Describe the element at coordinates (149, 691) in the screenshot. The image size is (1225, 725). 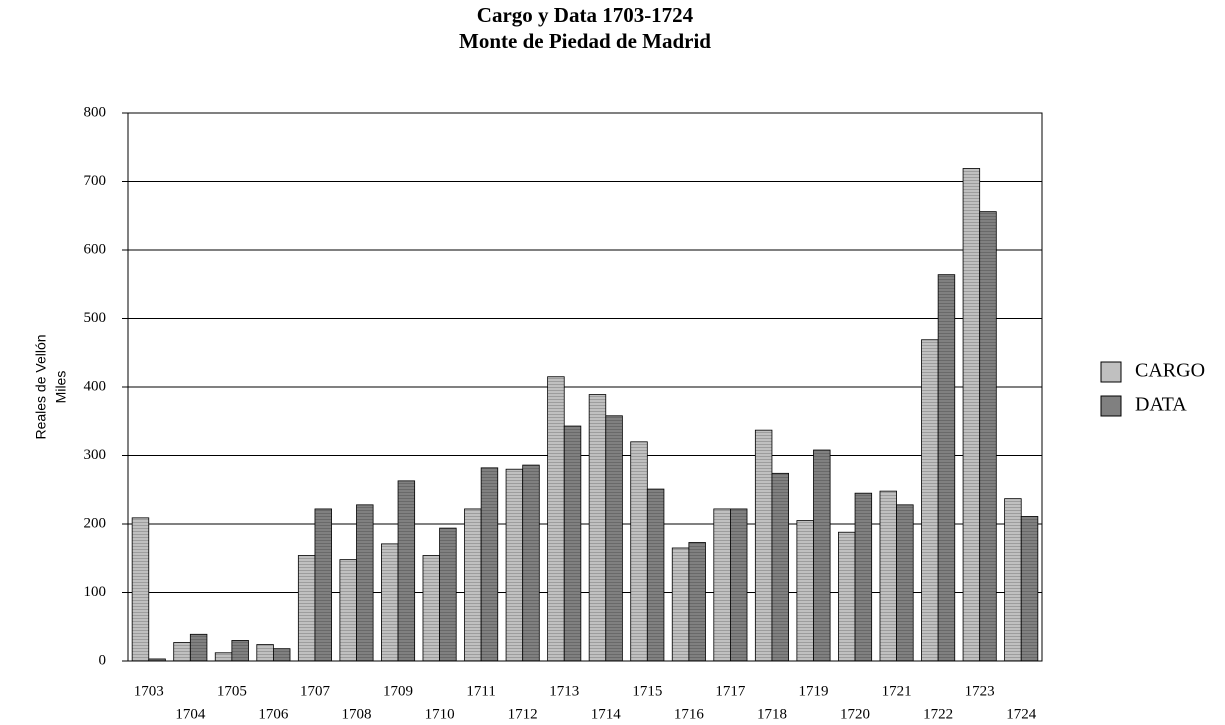
I see `x-tick-label: 1703` at that location.